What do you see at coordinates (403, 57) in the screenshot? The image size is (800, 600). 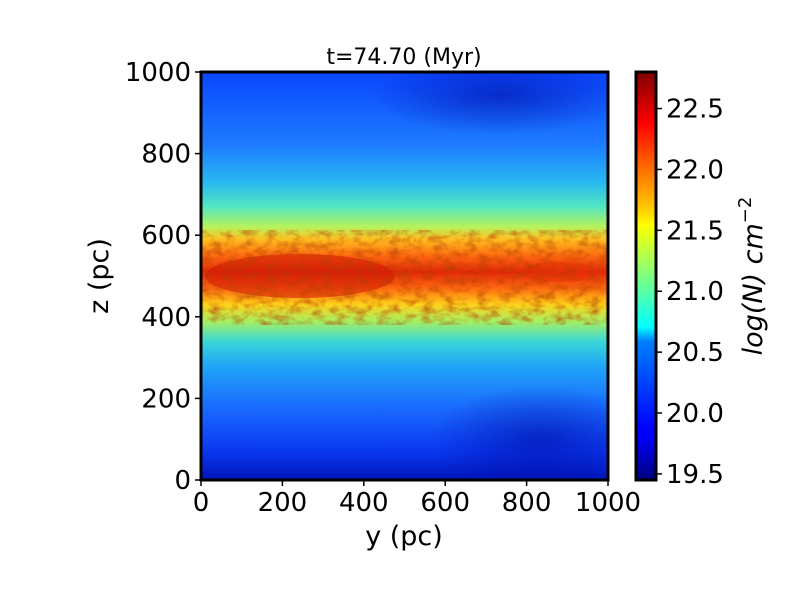 I see `chart-title: t=74.70 (Myr)` at bounding box center [403, 57].